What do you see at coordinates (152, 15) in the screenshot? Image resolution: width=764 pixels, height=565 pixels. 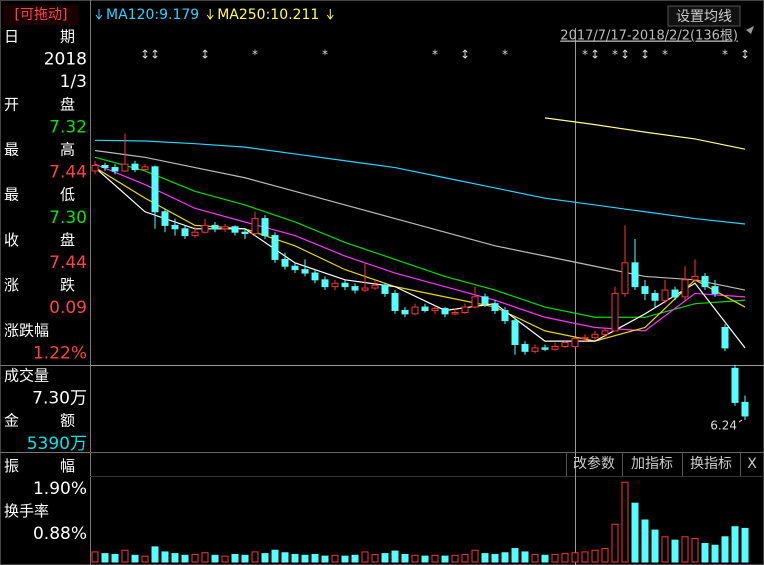 I see `ma-label: MA120:9.179` at bounding box center [152, 15].